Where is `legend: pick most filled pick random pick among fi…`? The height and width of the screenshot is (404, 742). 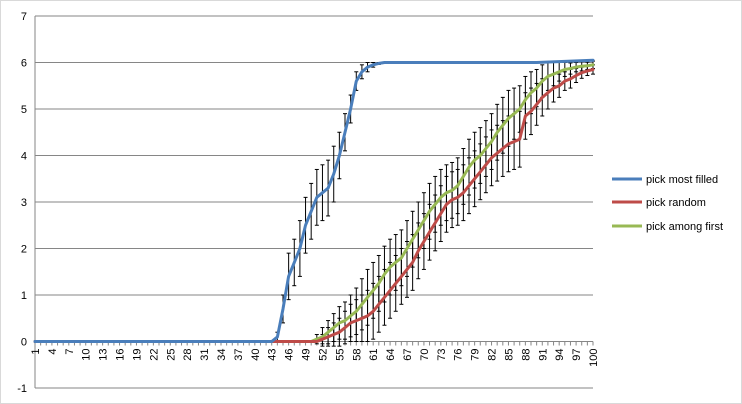 legend: pick most filled pick random pick among fi… is located at coordinates (667, 203).